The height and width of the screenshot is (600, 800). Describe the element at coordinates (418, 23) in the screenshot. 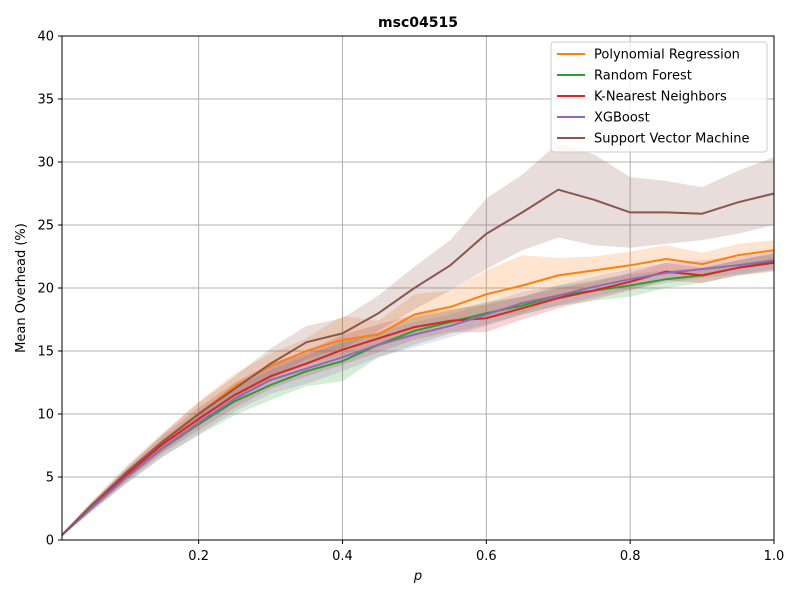

I see `chart-title: msc04515` at that location.